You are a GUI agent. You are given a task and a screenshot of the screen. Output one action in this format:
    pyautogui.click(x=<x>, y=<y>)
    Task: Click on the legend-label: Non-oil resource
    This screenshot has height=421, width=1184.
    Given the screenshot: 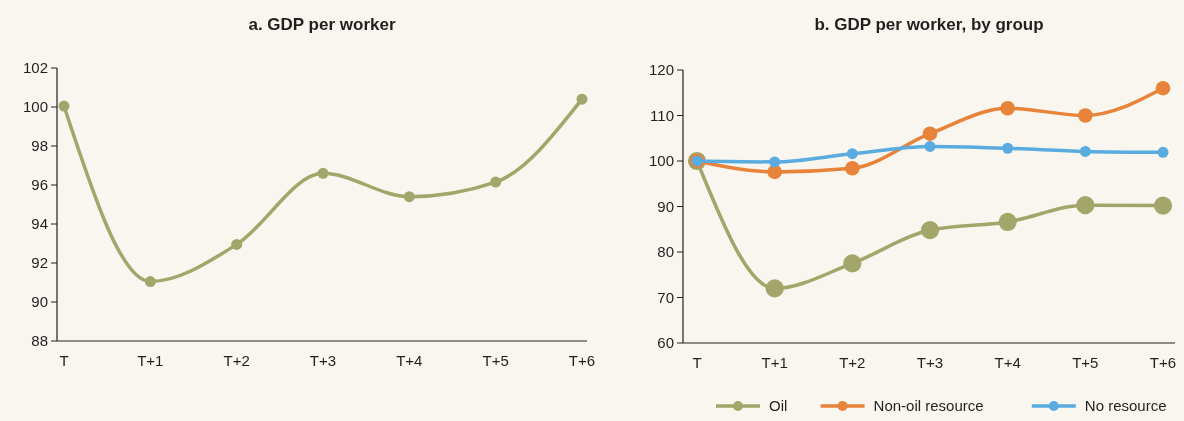 What is the action you would take?
    pyautogui.click(x=928, y=406)
    